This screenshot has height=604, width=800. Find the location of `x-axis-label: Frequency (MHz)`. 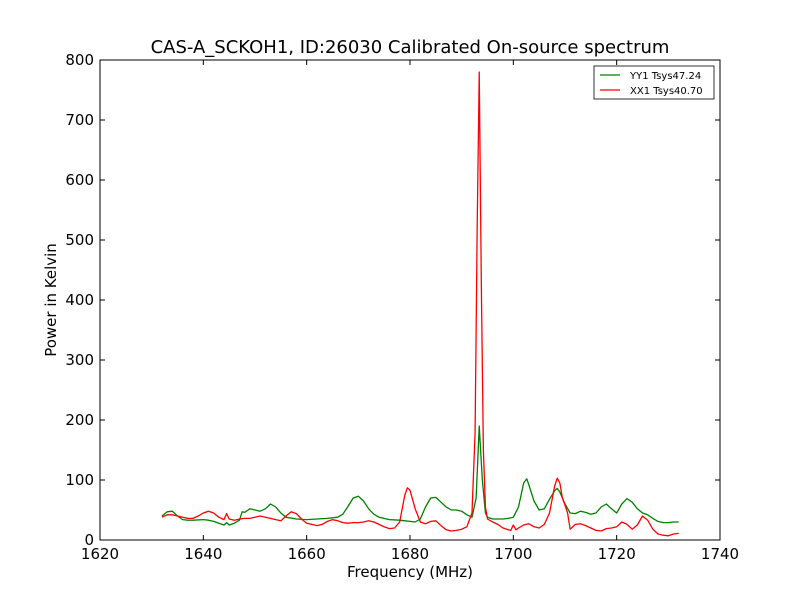

x-axis-label: Frequency (MHz) is located at coordinates (410, 572).